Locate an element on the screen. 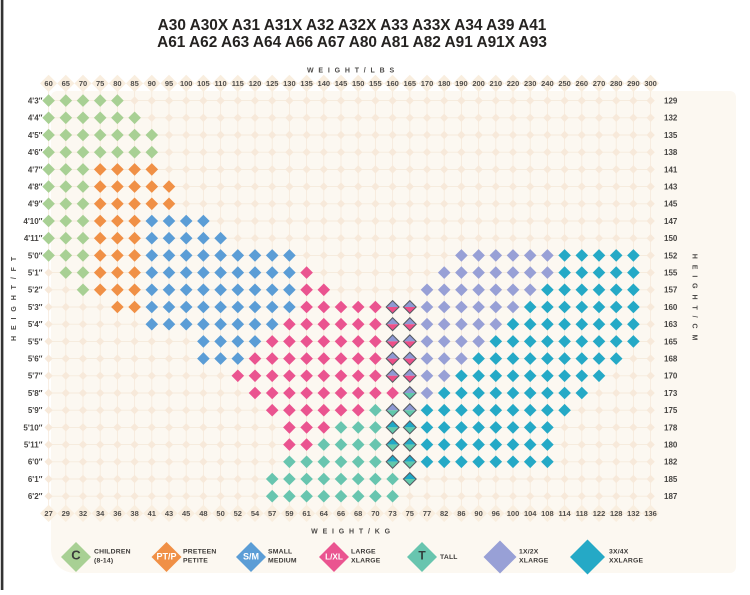 The image size is (750, 595). svg-text: 5'11″ is located at coordinates (33, 445).